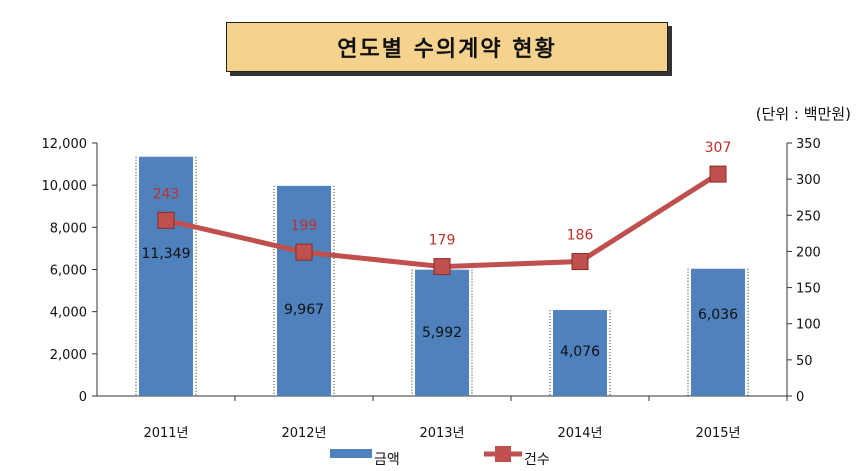 The width and height of the screenshot is (867, 471). I want to click on right-tick-label: 300, so click(808, 180).